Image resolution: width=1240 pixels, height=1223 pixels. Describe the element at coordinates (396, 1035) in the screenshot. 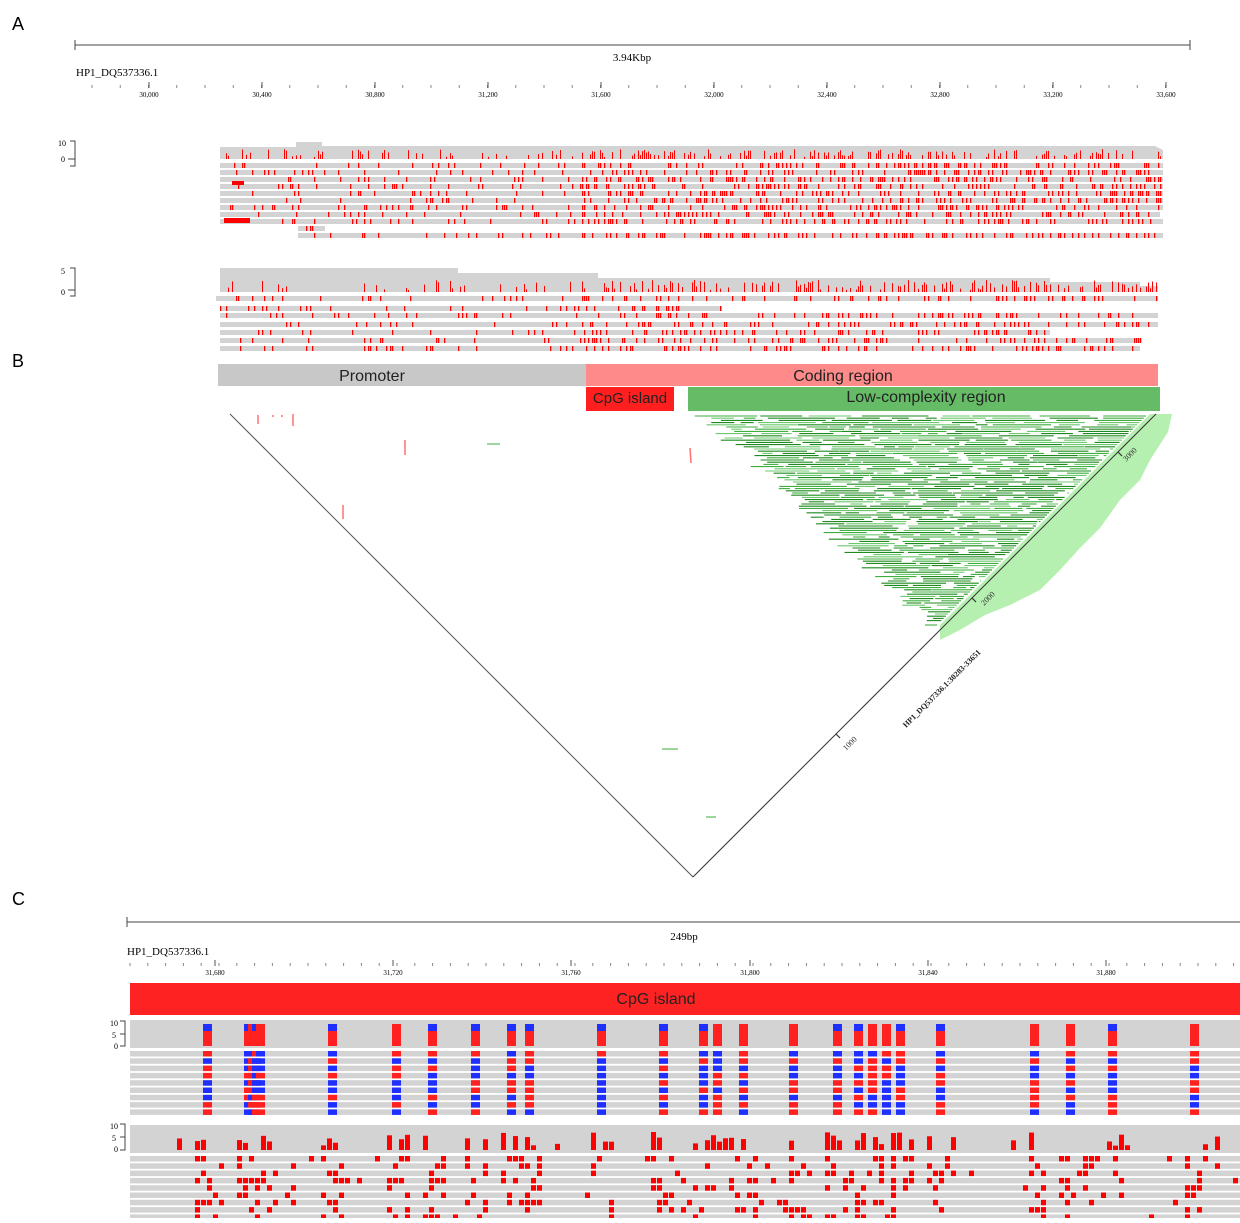

I see `methylation-column` at that location.